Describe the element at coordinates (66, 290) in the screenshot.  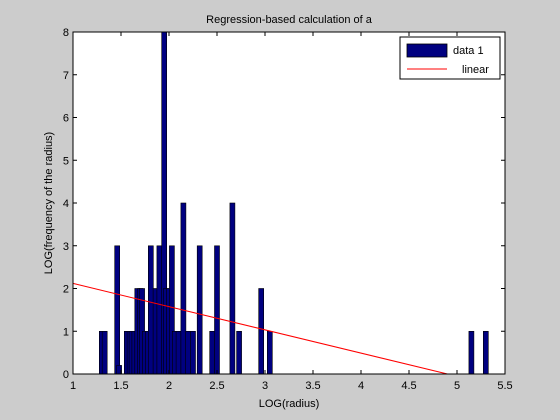
I see `y-tick-label: 2` at that location.